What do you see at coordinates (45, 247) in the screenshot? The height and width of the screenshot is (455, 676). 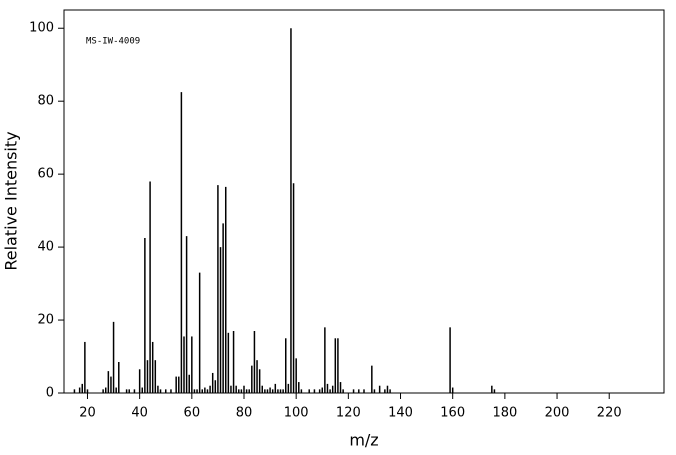 I see `y-tick-label: 40` at bounding box center [45, 247].